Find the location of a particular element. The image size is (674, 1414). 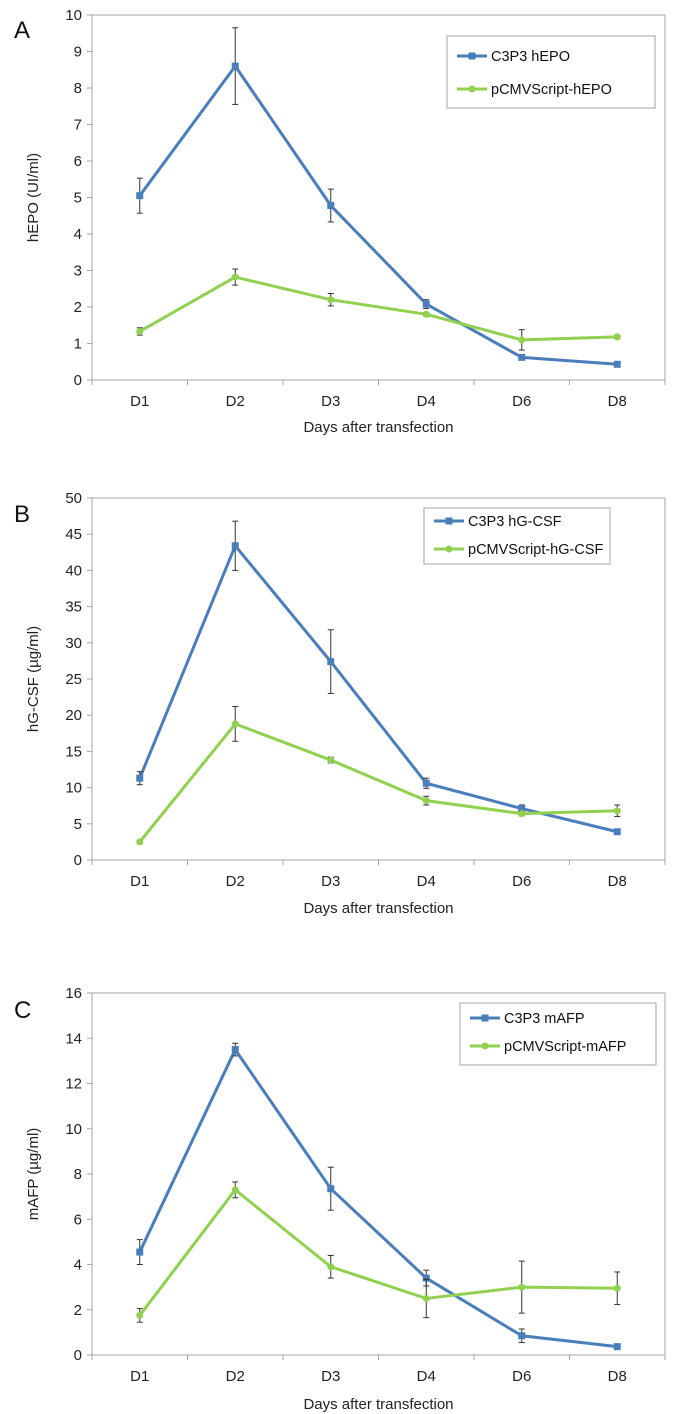

panel-label: C is located at coordinates (22, 1010).